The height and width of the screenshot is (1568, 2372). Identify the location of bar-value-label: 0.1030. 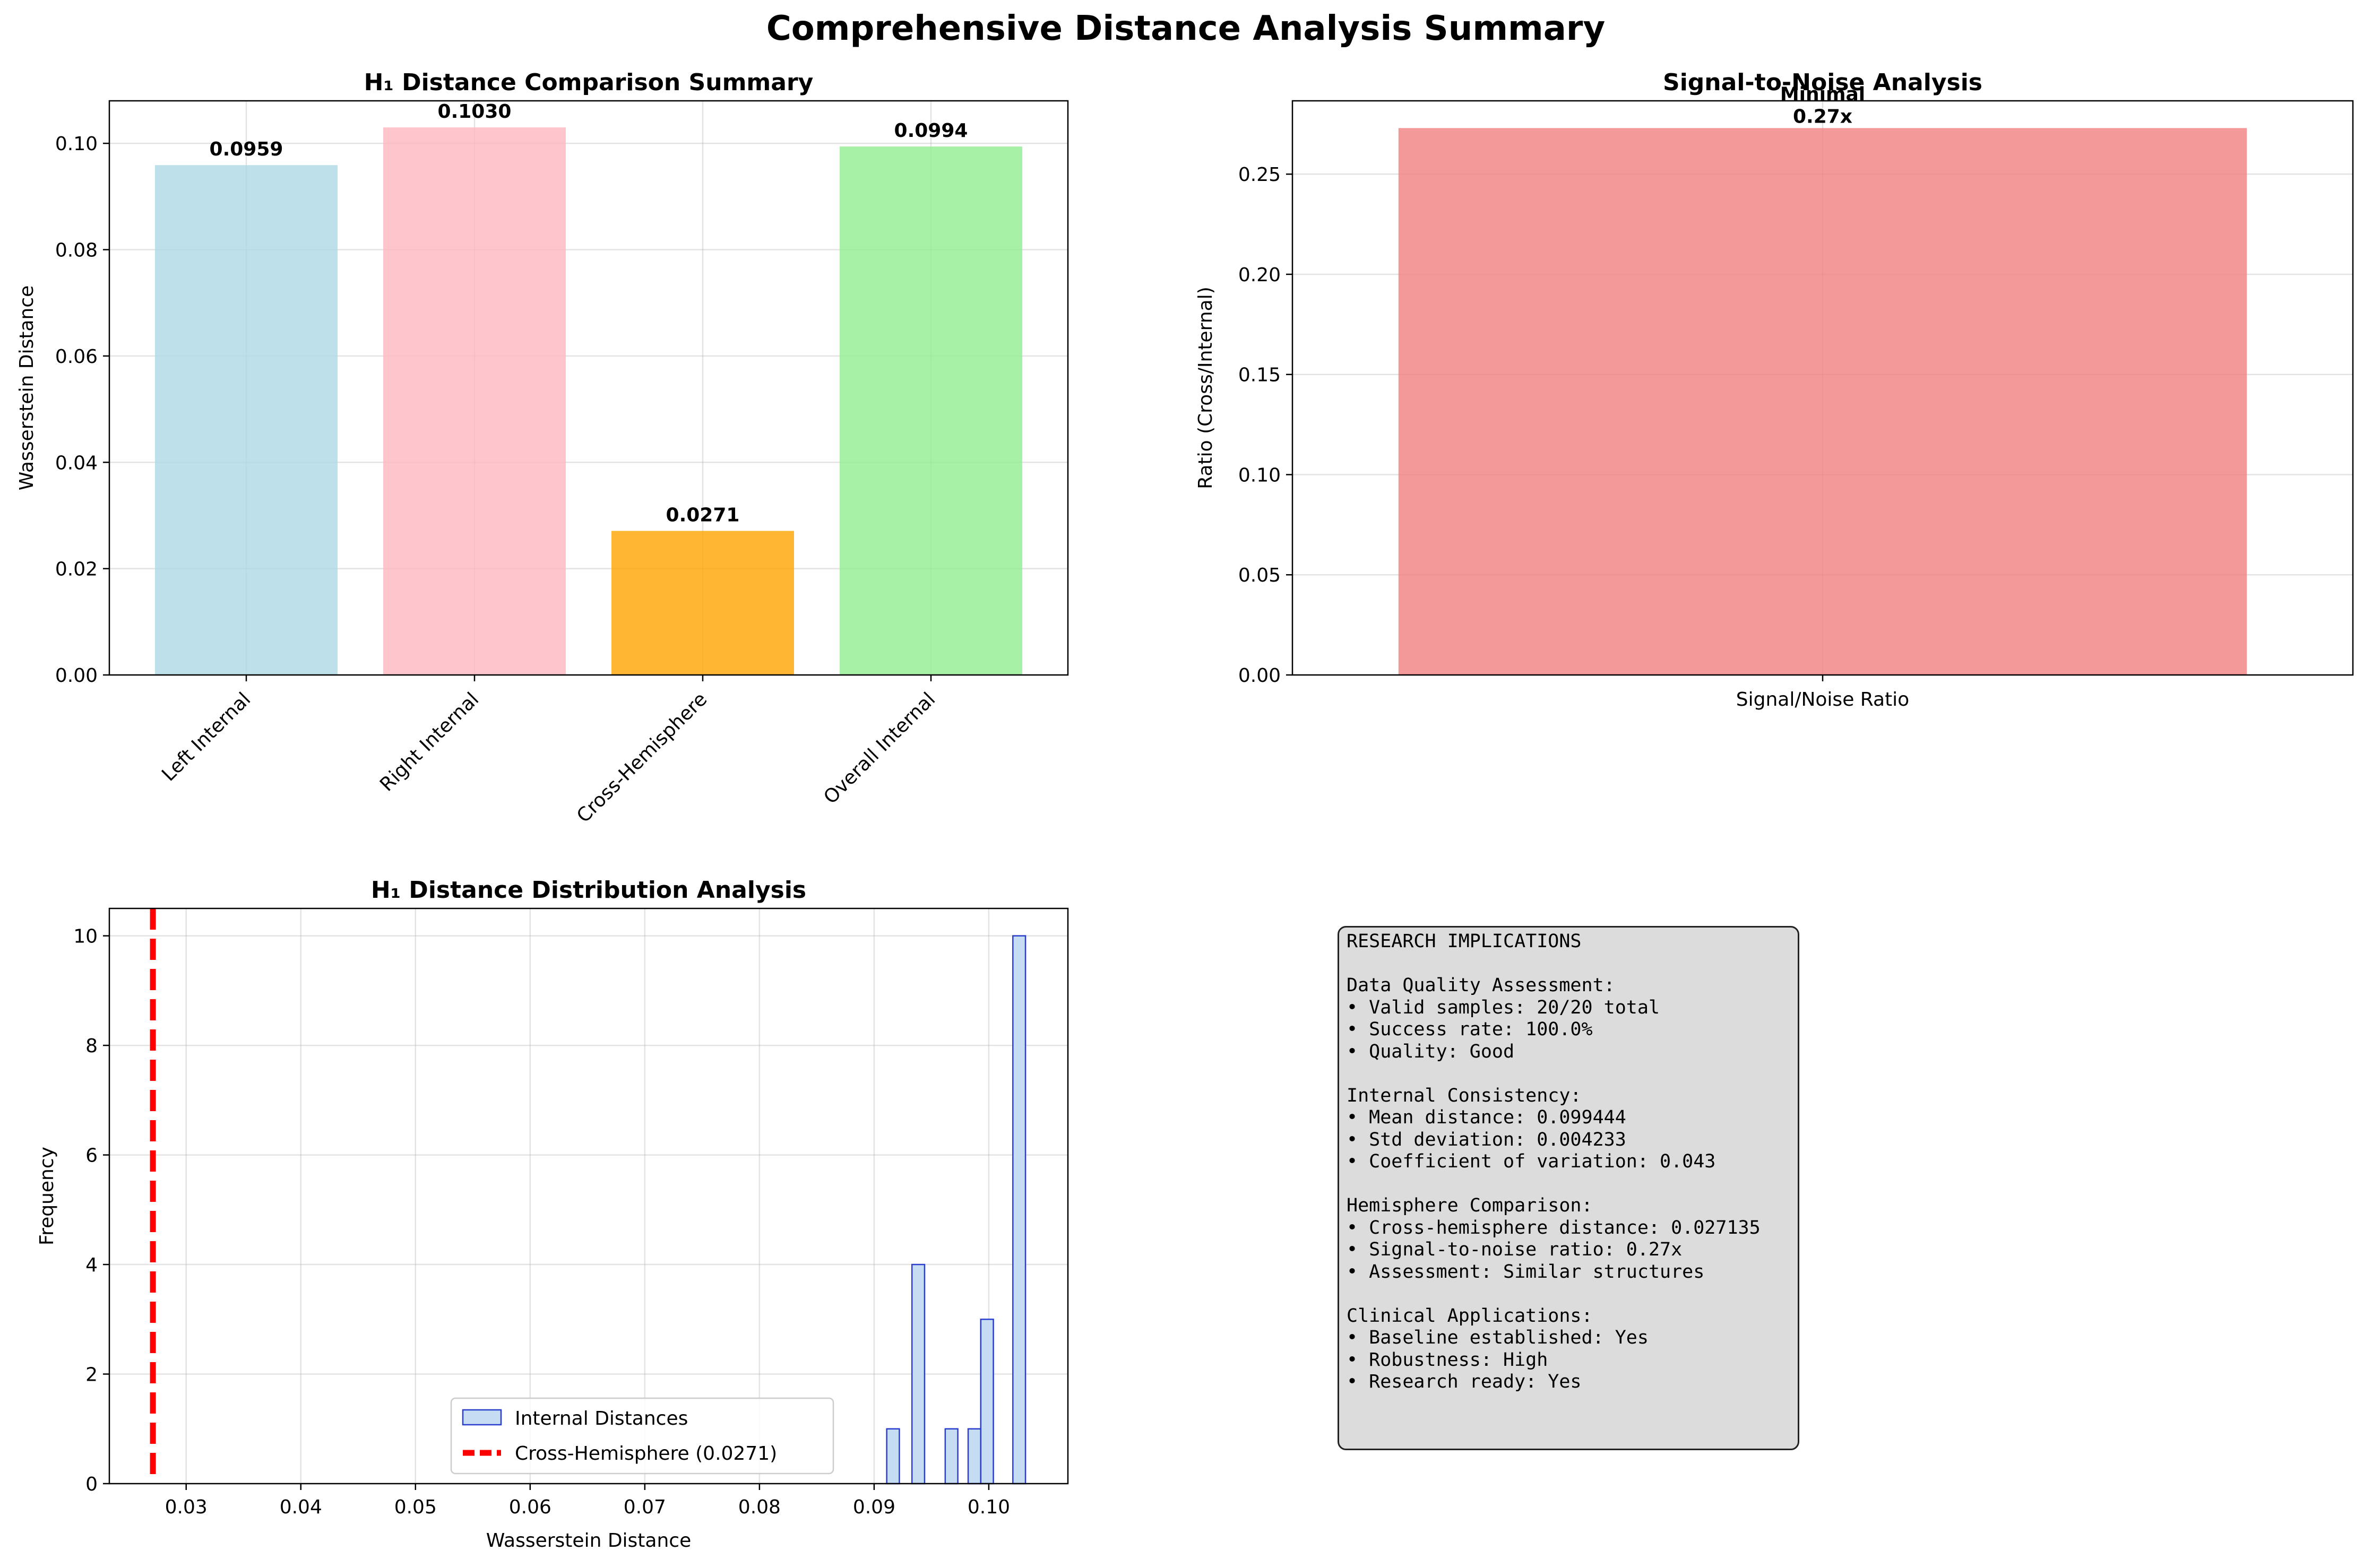
(475, 112).